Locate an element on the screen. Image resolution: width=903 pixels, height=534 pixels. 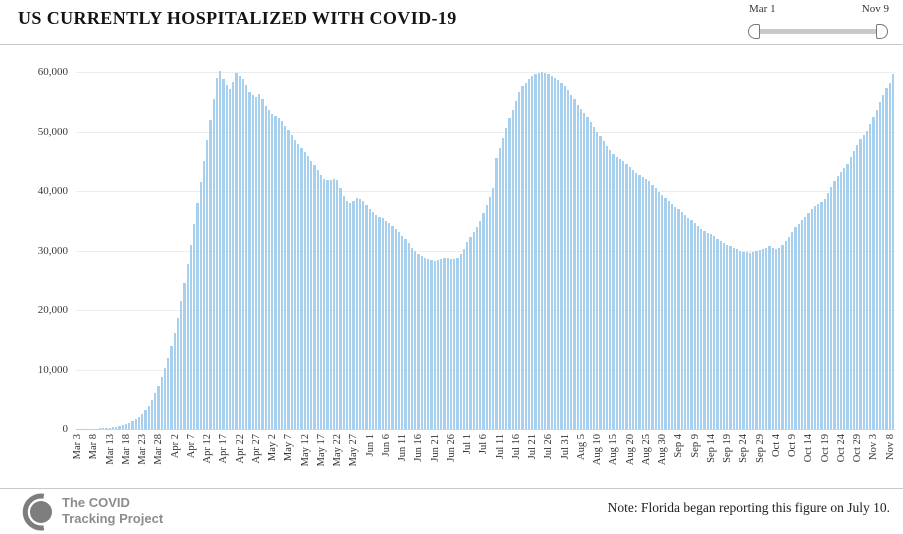
x-tick-label: Nov 8 is located at coordinates (890, 447).